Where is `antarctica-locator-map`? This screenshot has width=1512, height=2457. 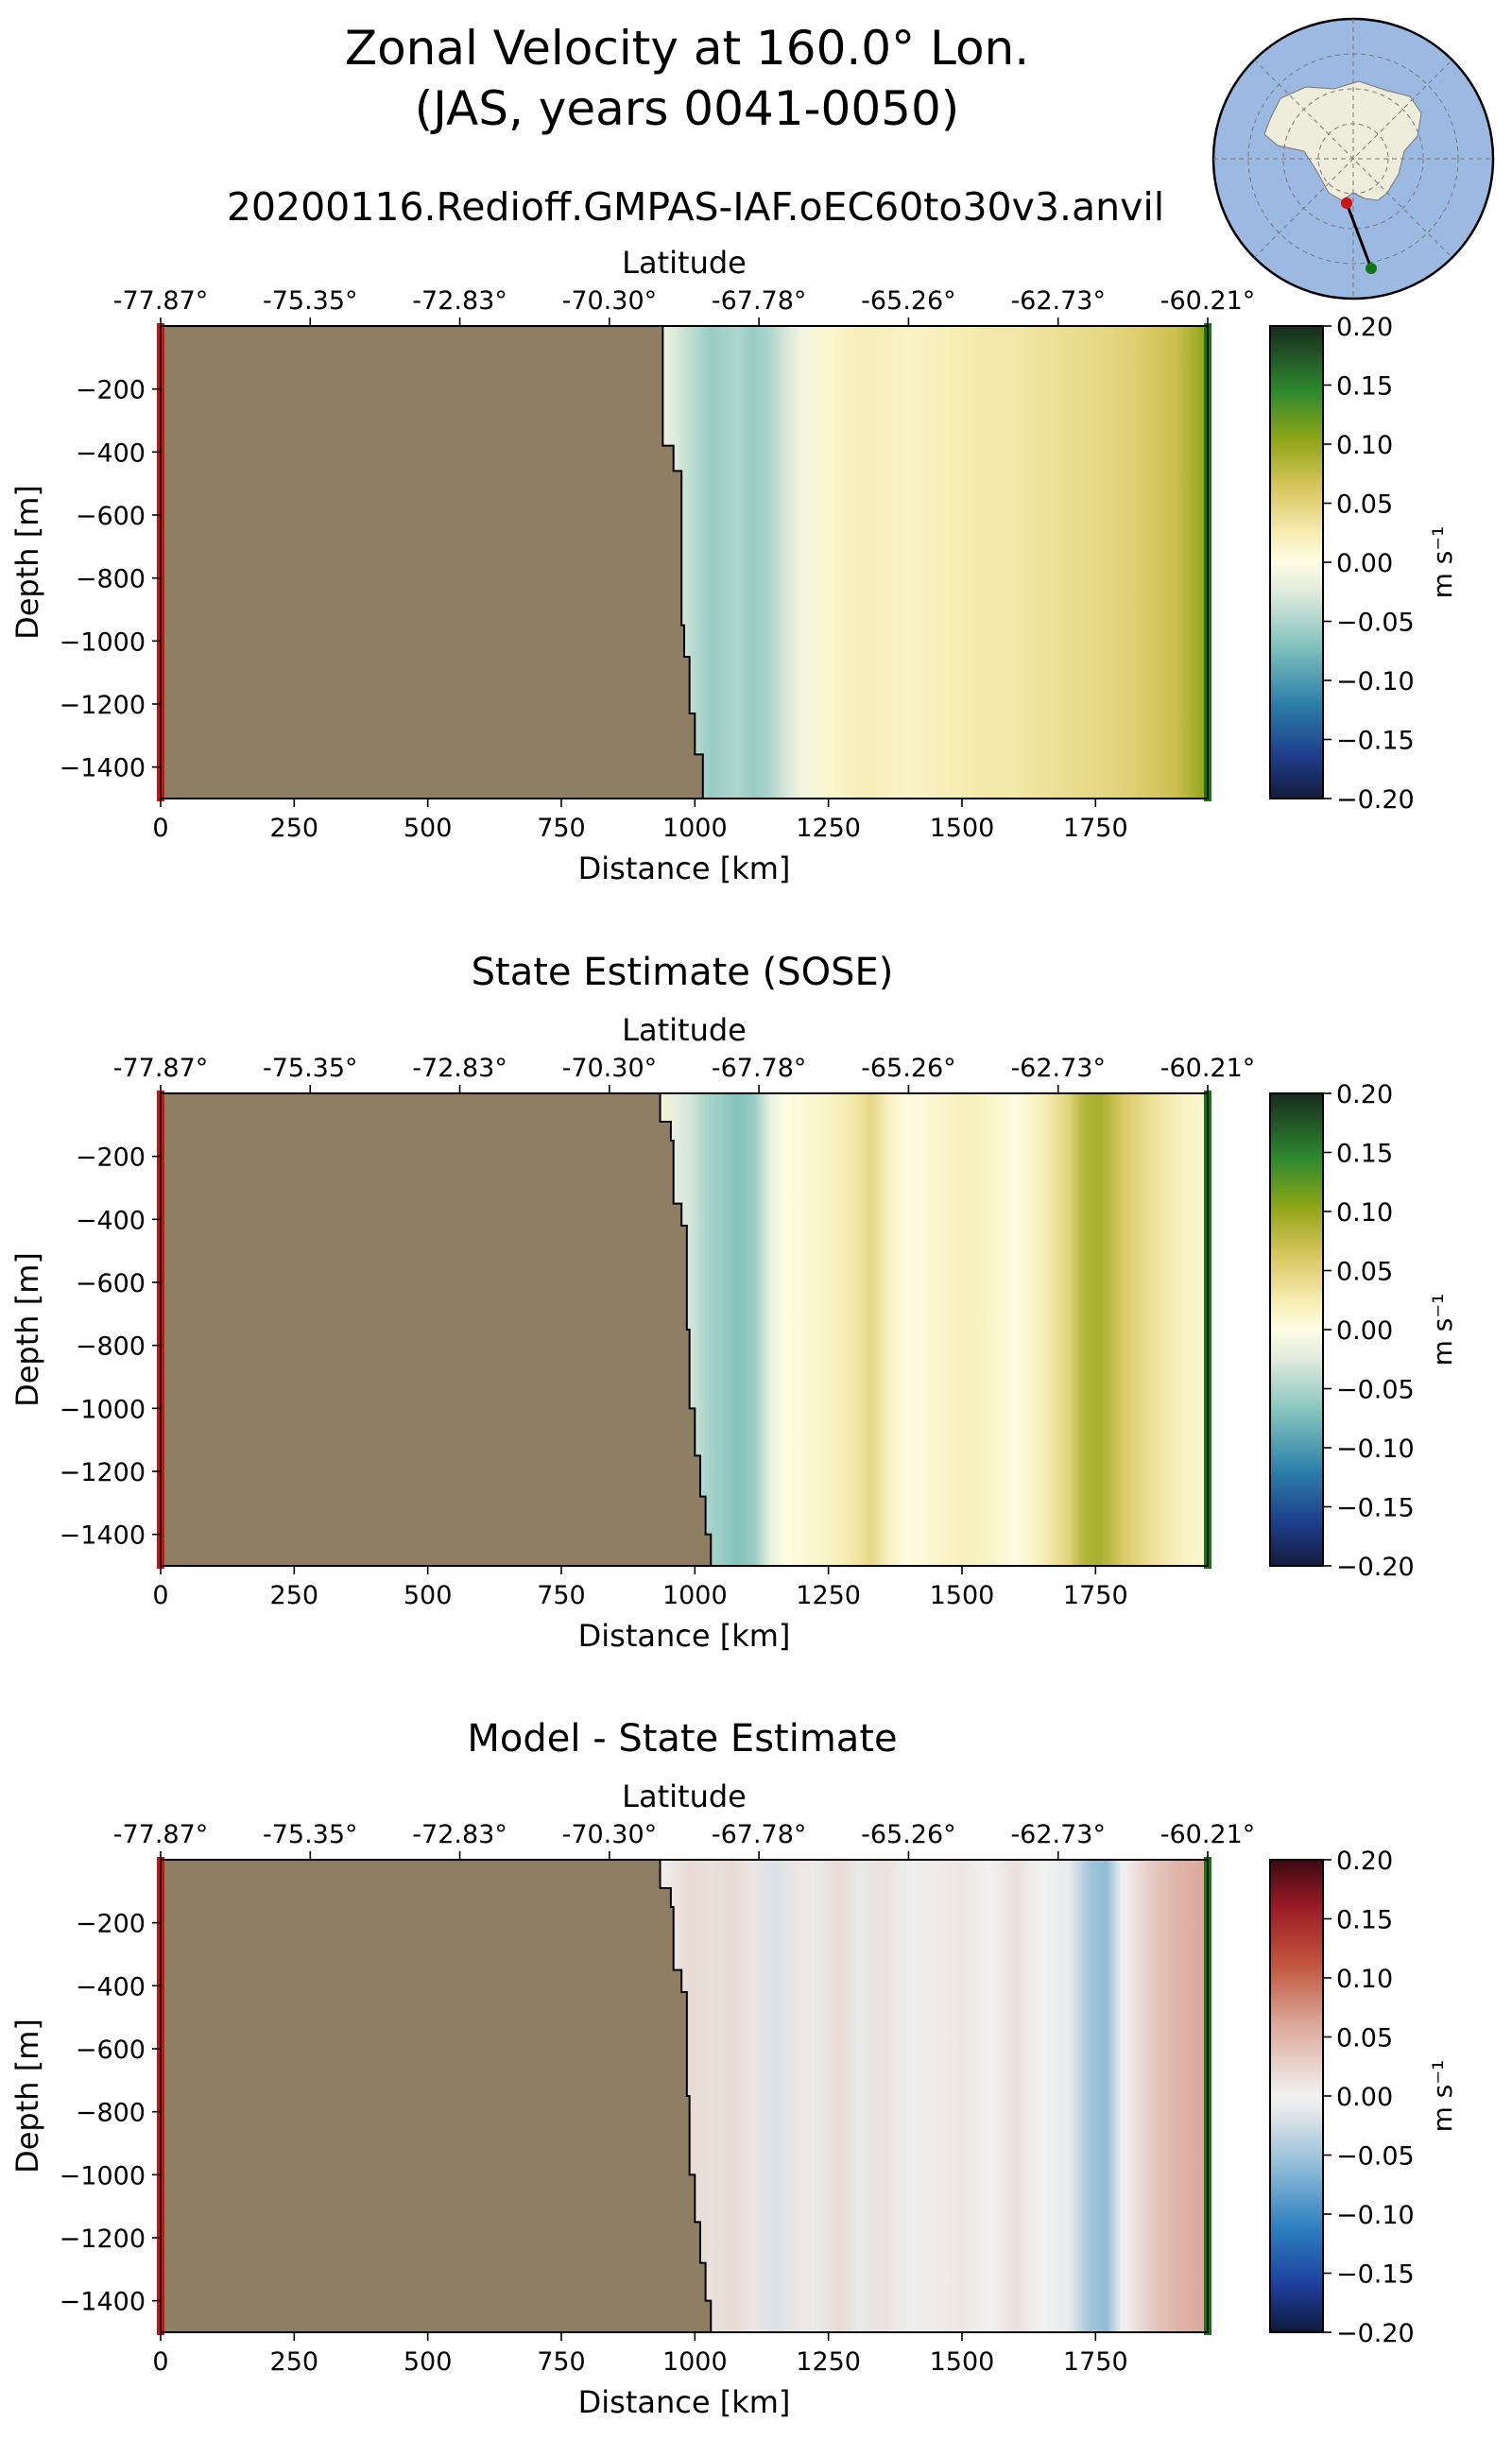
antarctica-locator-map is located at coordinates (1353, 159).